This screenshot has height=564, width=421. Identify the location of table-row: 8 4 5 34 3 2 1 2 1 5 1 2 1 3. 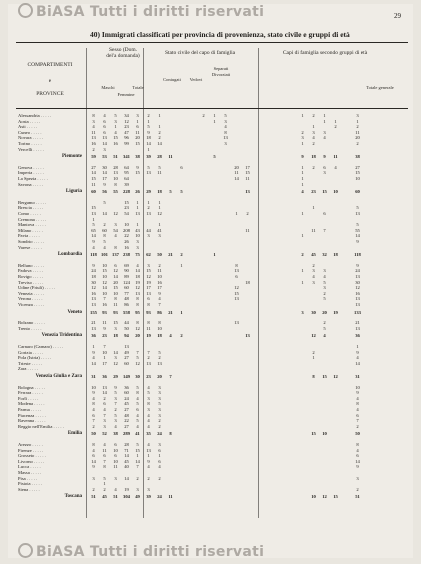
(225, 115).